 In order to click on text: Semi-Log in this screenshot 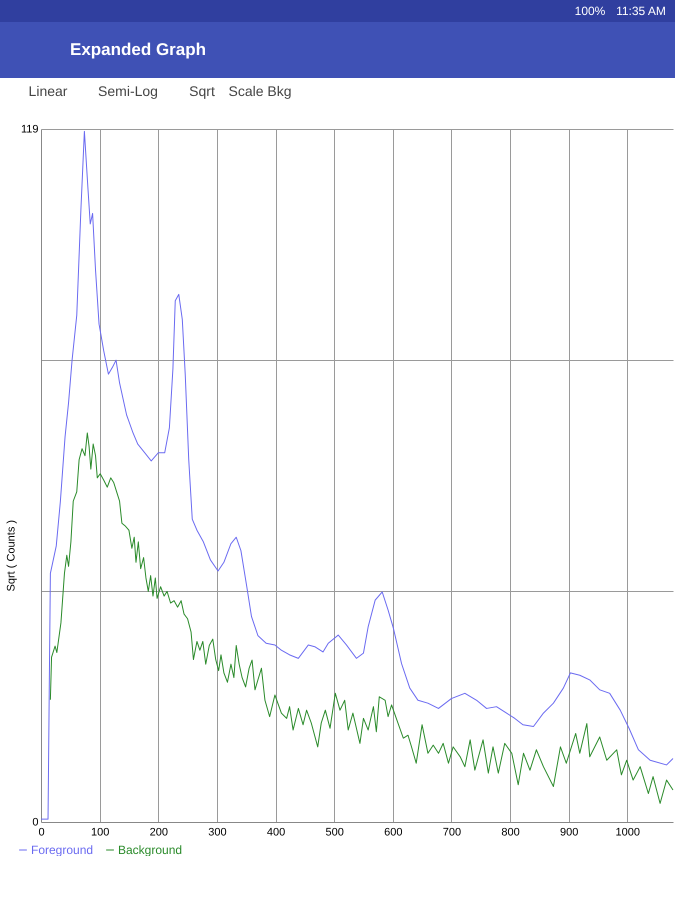, I will do `click(128, 91)`.